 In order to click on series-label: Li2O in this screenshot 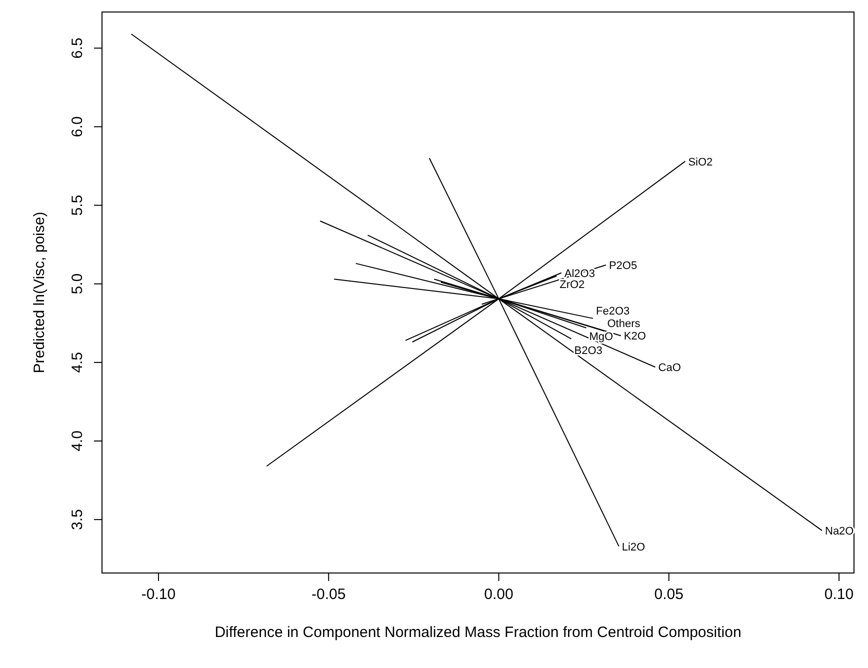, I will do `click(634, 547)`.